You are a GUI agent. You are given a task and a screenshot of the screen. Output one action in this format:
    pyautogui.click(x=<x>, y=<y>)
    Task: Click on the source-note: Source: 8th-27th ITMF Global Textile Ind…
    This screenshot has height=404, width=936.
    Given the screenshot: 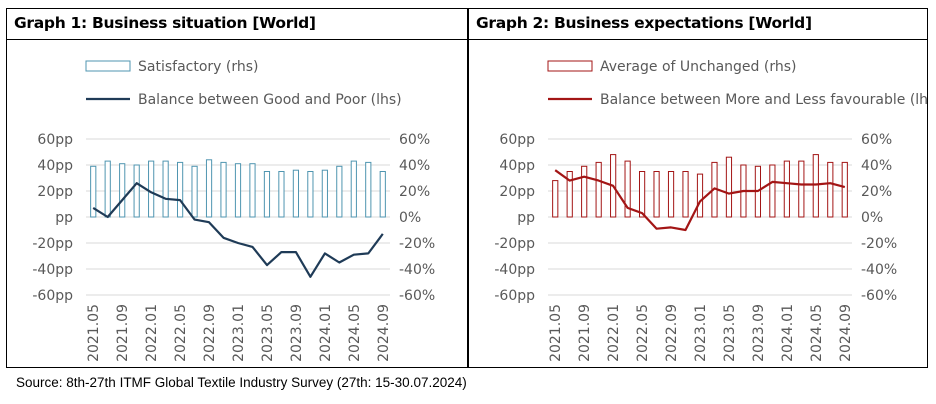 What is the action you would take?
    pyautogui.click(x=241, y=382)
    